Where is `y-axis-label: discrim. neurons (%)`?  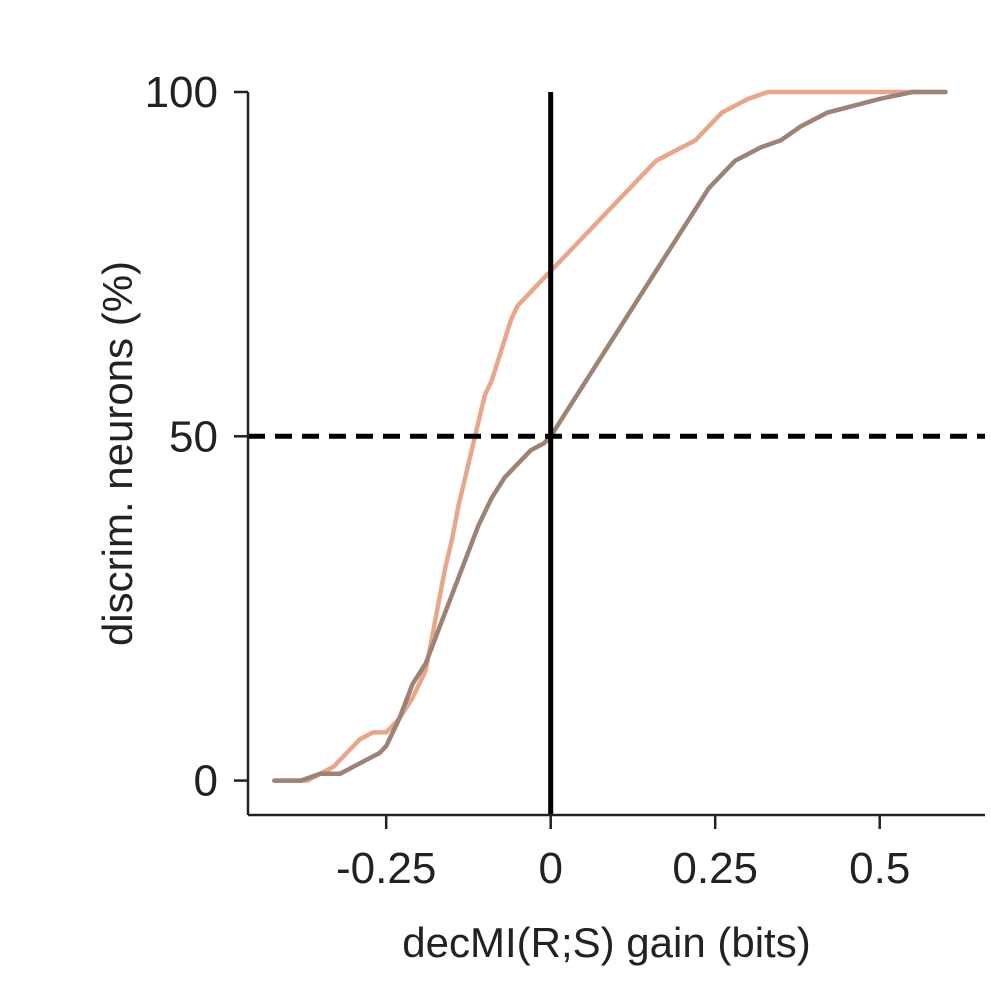 y-axis-label: discrim. neurons (%) is located at coordinates (117, 453).